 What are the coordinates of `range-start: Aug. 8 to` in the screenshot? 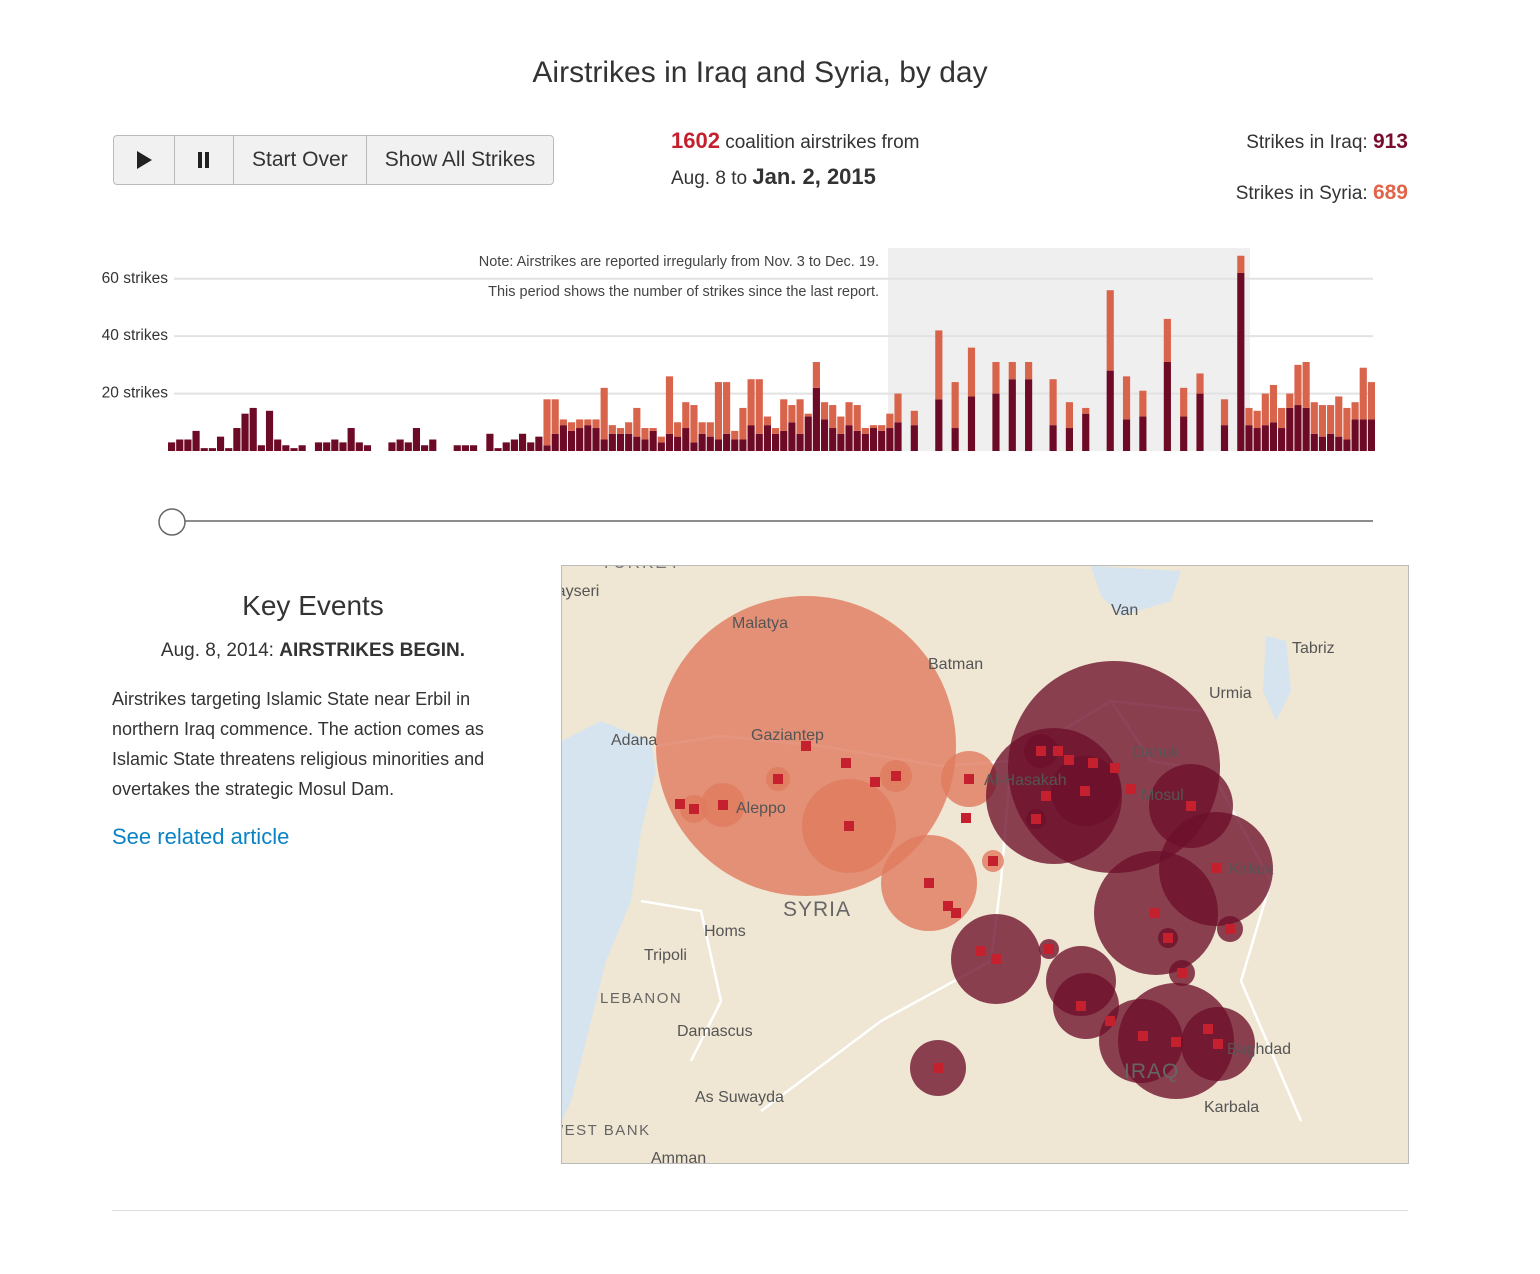 It's located at (709, 178).